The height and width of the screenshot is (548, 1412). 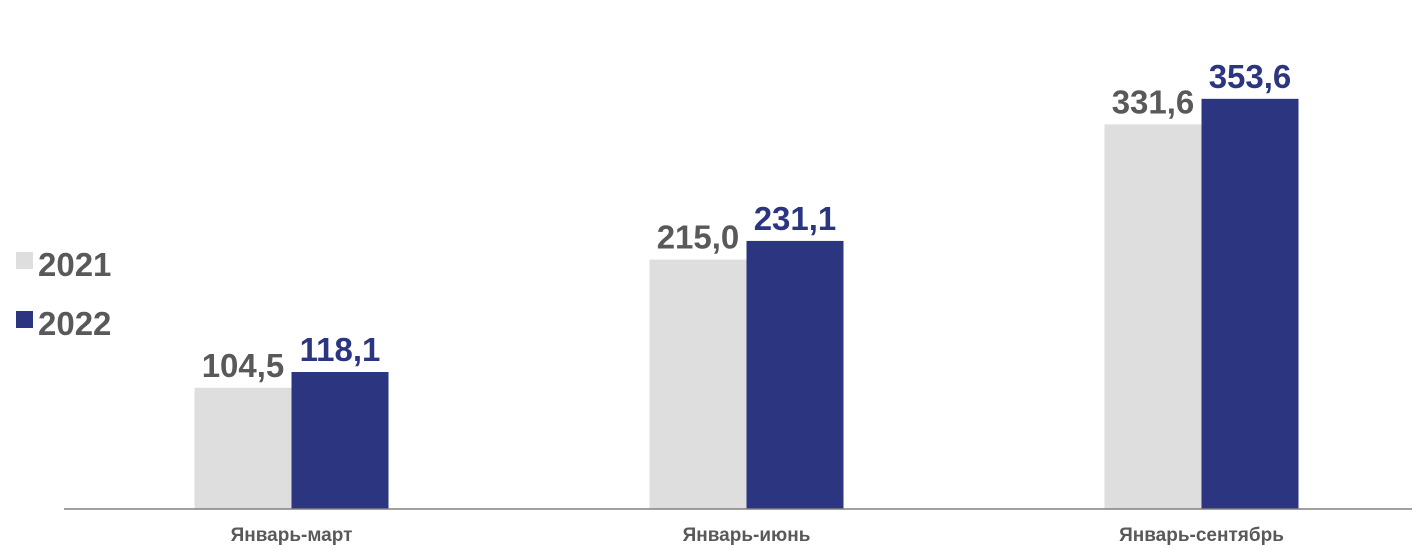 I want to click on data-label-2021-2: 215,0, so click(x=698, y=237).